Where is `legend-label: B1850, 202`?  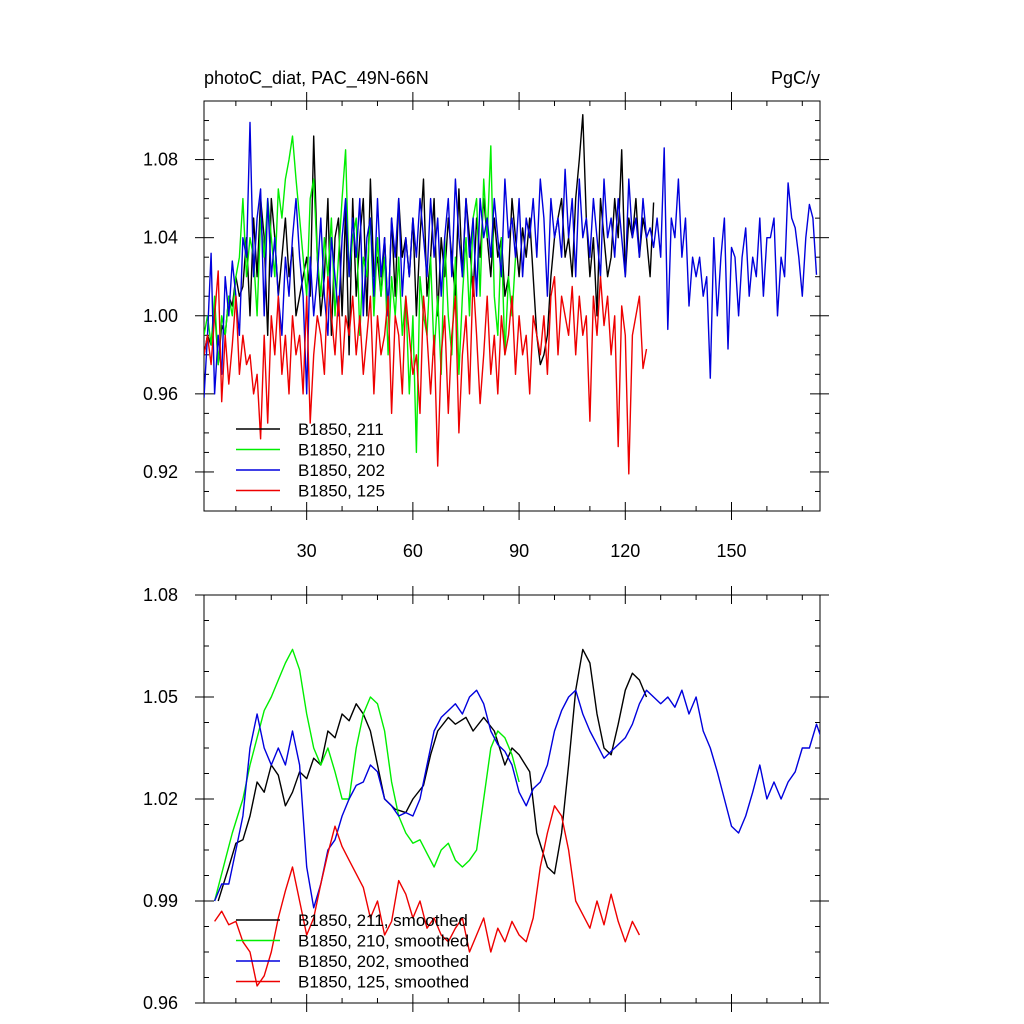 legend-label: B1850, 202 is located at coordinates (341, 470).